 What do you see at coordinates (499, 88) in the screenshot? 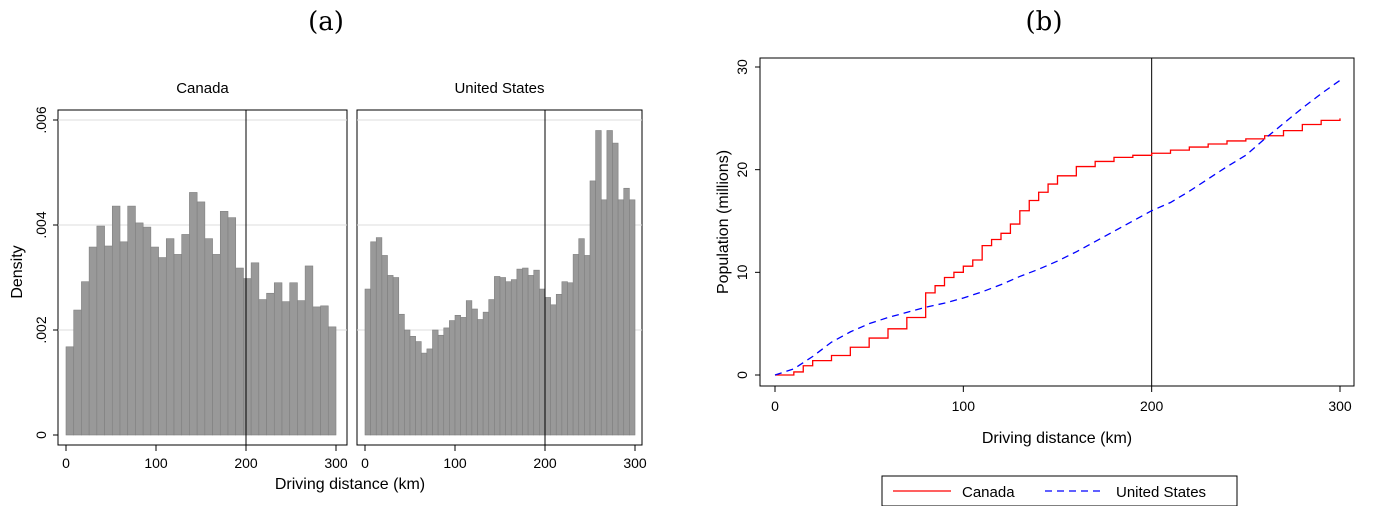
I see `facet-title: United States` at bounding box center [499, 88].